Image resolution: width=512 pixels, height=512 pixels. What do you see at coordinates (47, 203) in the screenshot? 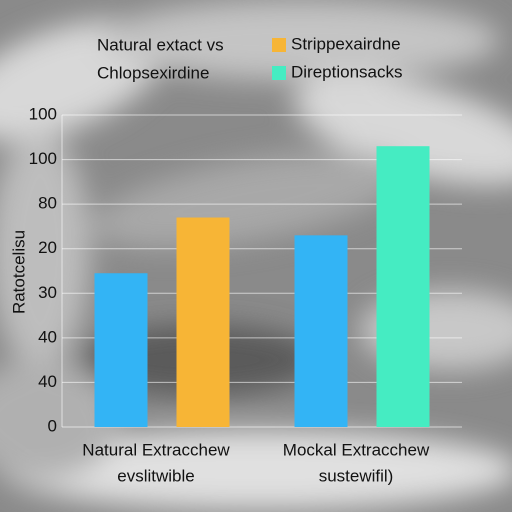
I see `y-tick-label: 80` at bounding box center [47, 203].